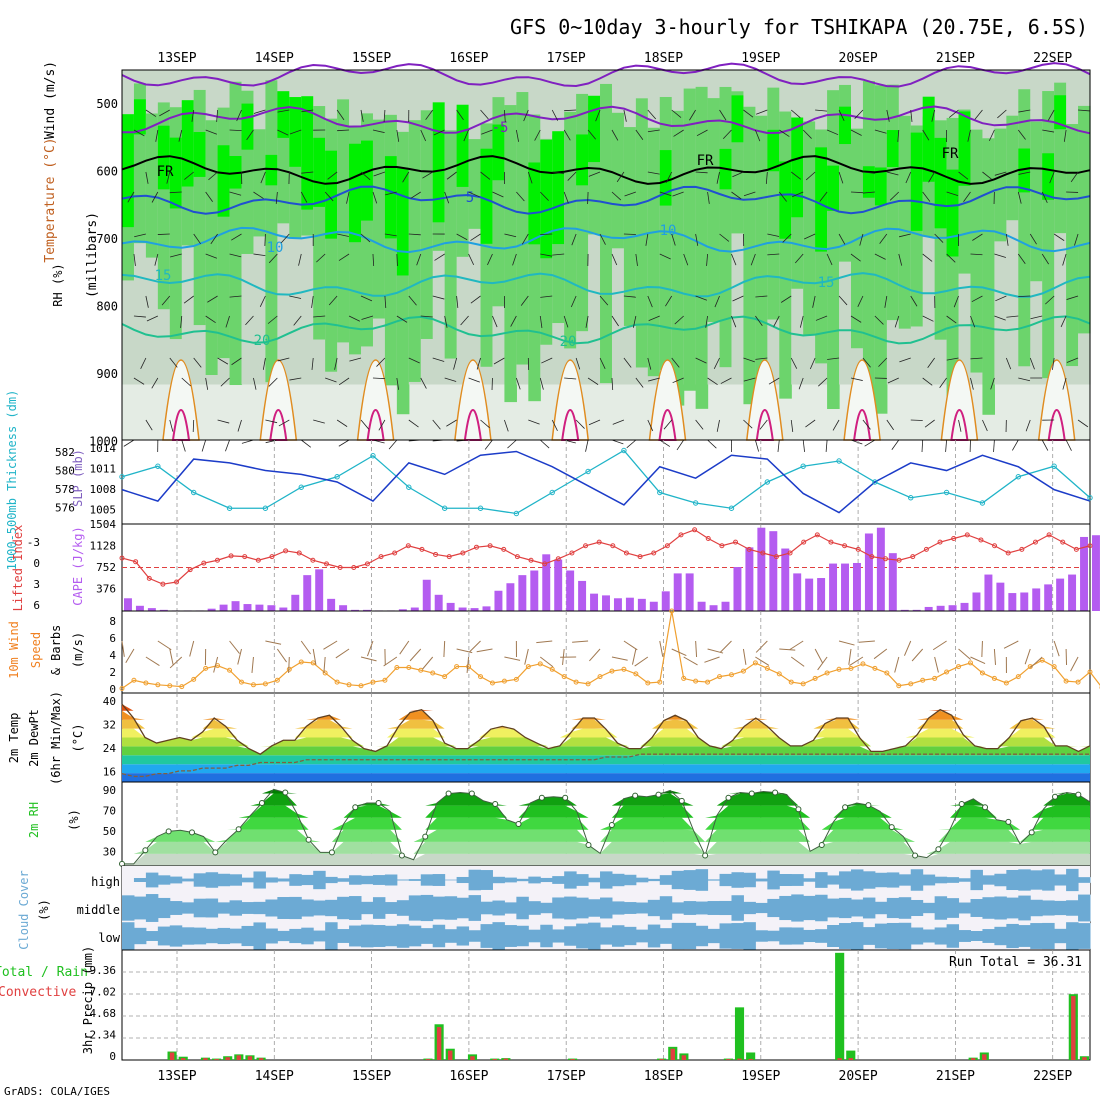 The width and height of the screenshot is (1100, 1100). Describe the element at coordinates (506, 1059) in the screenshot. I see `precip-convective-bar` at that location.